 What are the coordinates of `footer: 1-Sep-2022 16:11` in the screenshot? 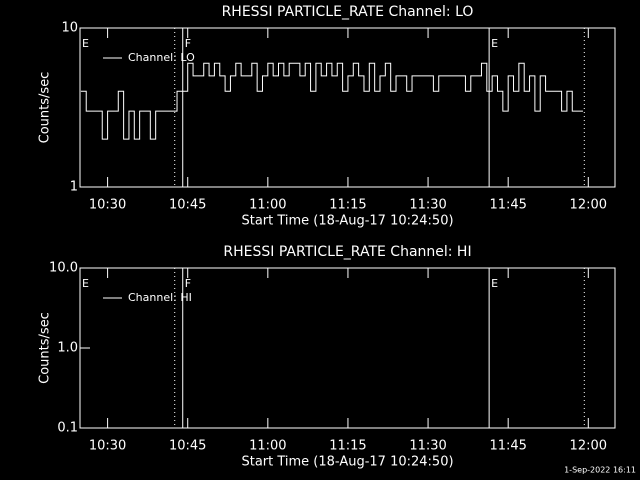 It's located at (600, 470).